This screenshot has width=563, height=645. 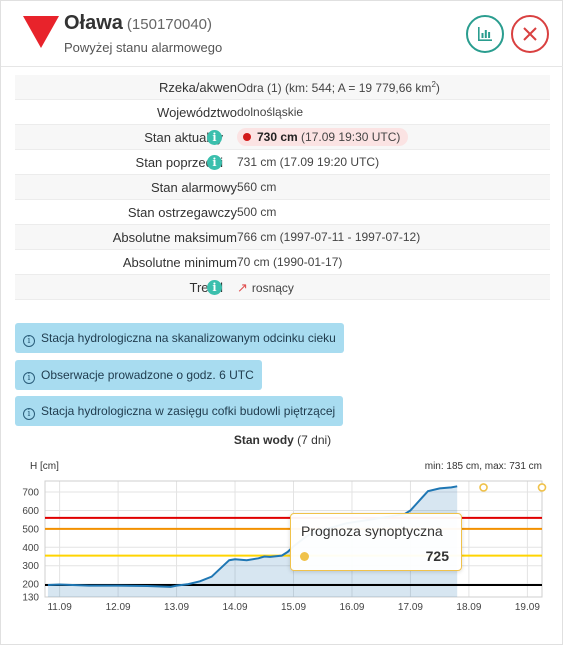 I want to click on close-icon, so click(x=530, y=34).